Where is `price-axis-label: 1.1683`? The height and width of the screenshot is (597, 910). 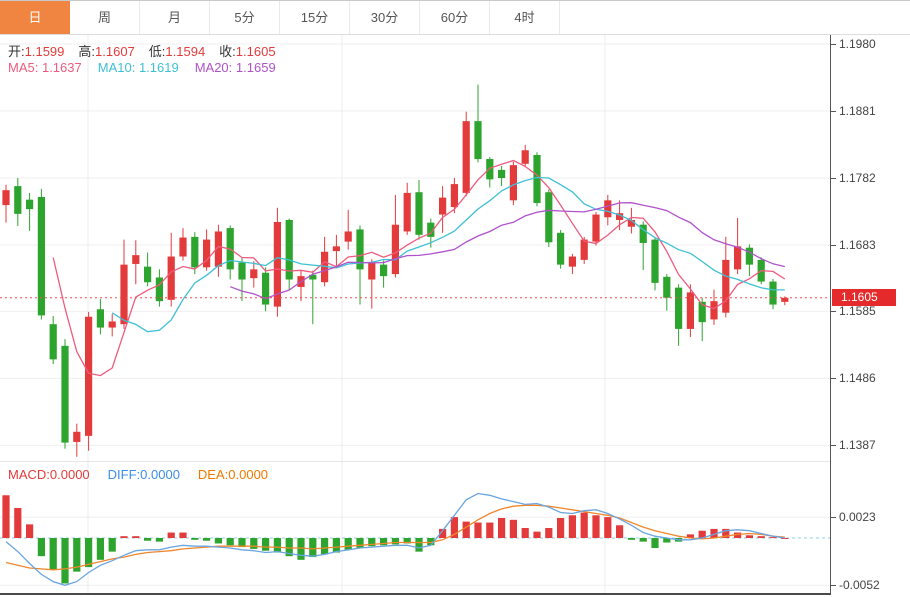
price-axis-label: 1.1683 is located at coordinates (857, 245).